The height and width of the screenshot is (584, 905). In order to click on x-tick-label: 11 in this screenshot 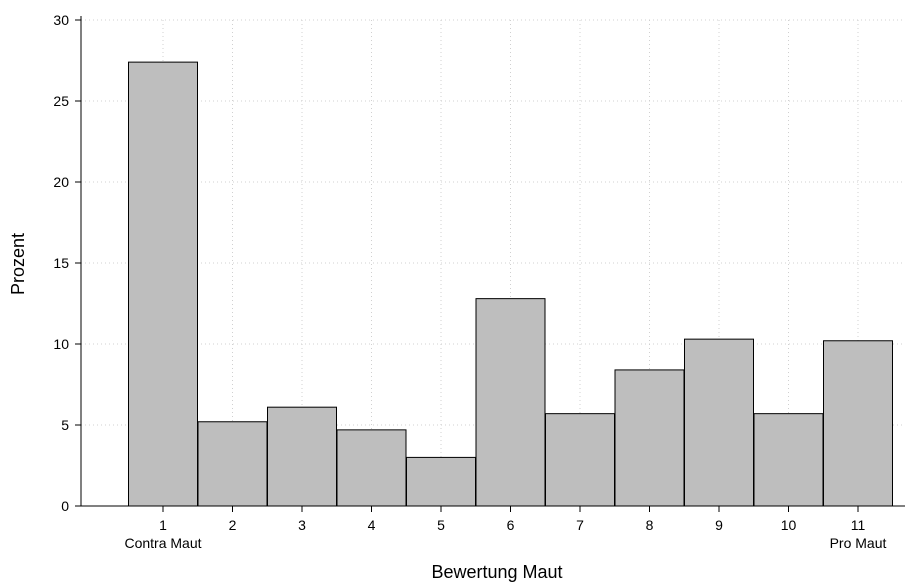, I will do `click(858, 525)`.